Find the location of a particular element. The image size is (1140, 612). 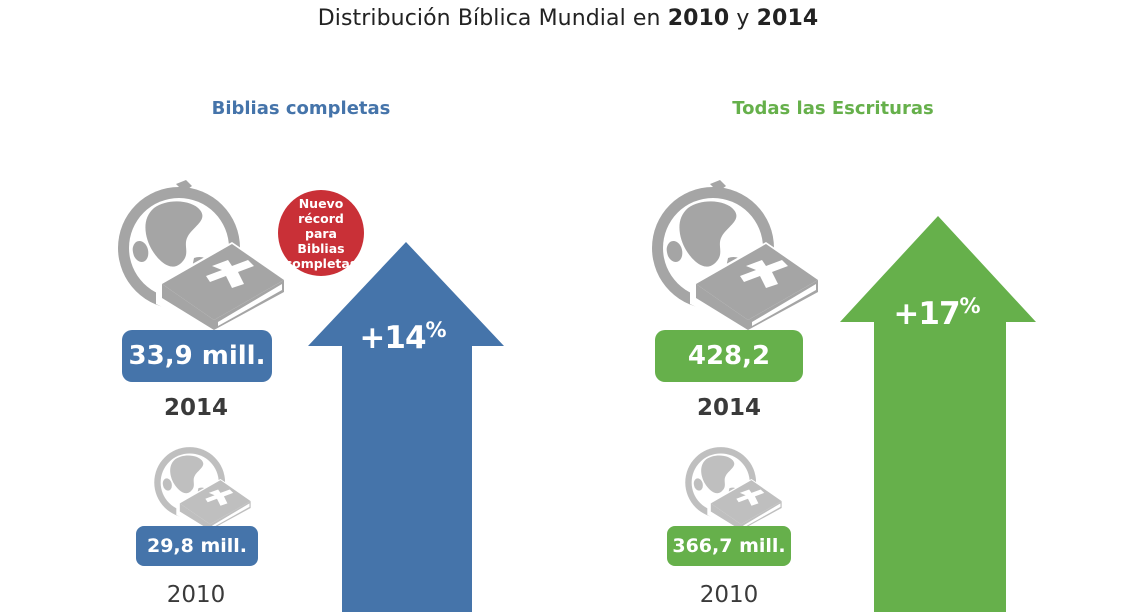

right-panel-title: Todas las Escrituras is located at coordinates (833, 108).